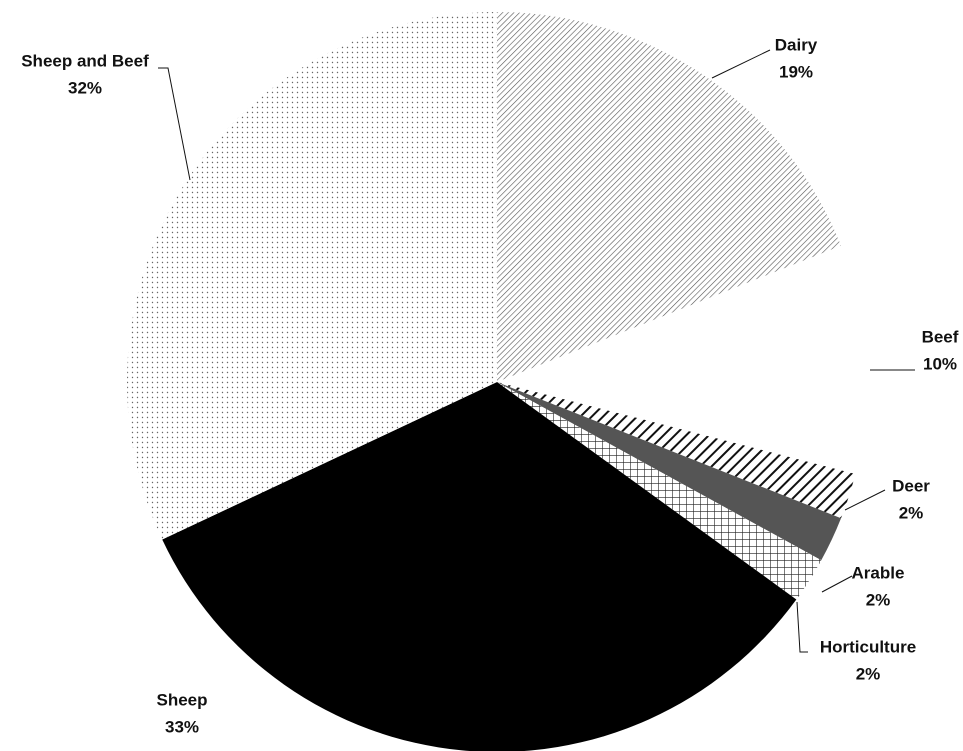 Image resolution: width=963 pixels, height=751 pixels. Describe the element at coordinates (868, 646) in the screenshot. I see `slice-label: Horticulture` at that location.